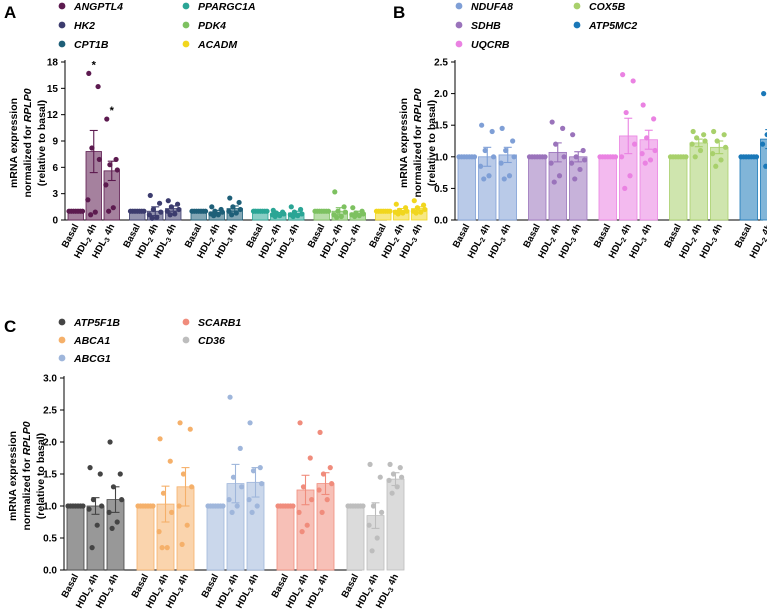  What do you see at coordinates (763, 144) in the screenshot?
I see `data-point-ATP5MC2` at bounding box center [763, 144].